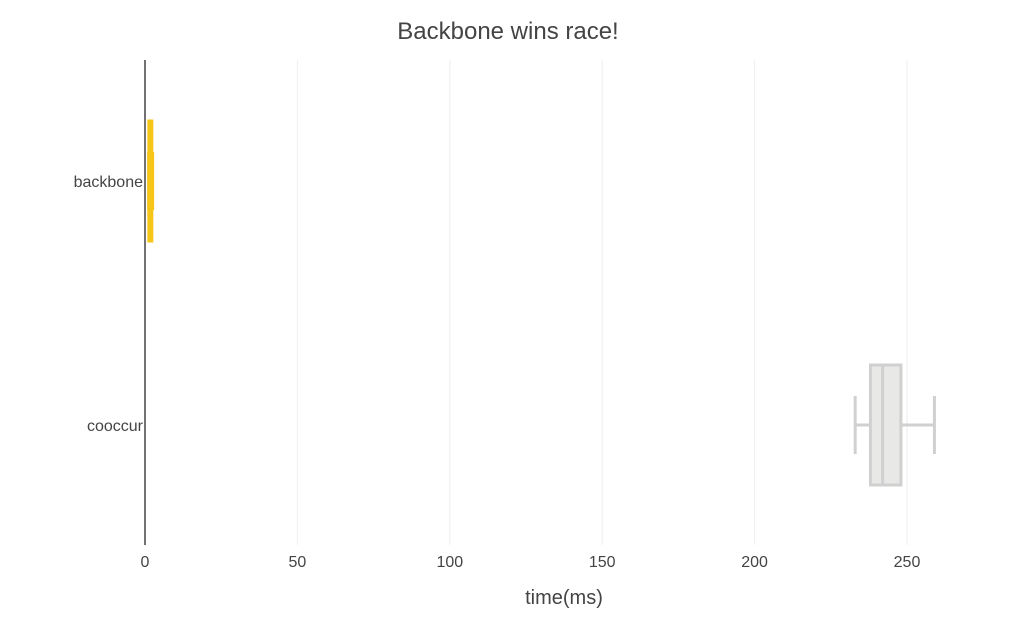  I want to click on box-iqr-cooccur, so click(885, 425).